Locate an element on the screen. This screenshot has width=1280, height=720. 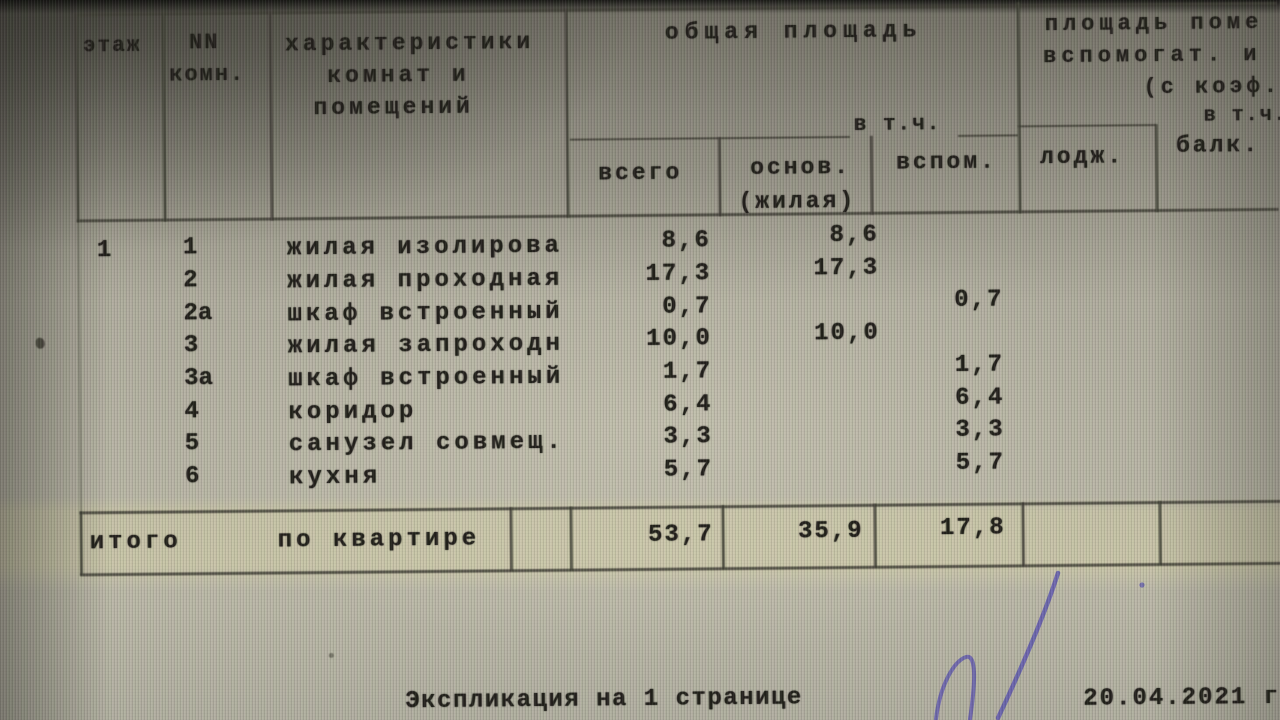
cell-total: 0,7 is located at coordinates (687, 307).